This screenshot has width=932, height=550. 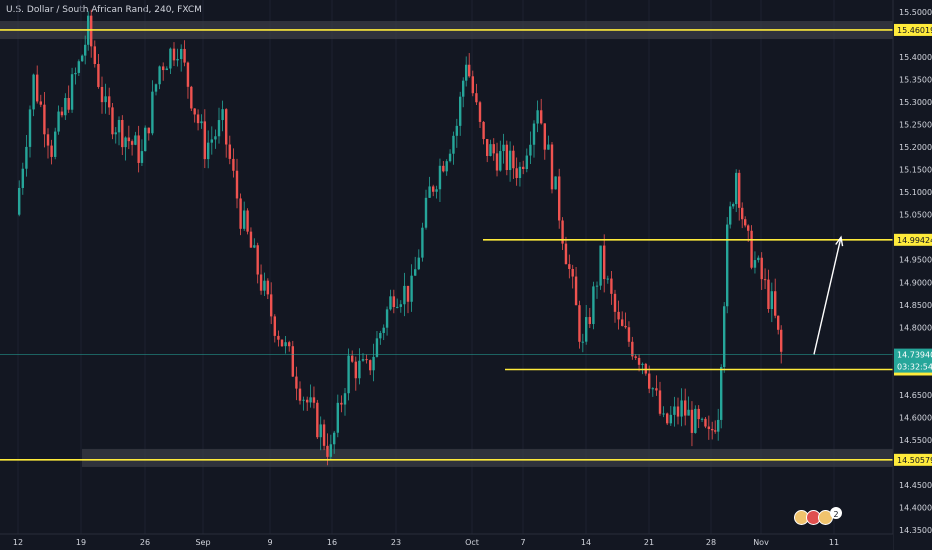 I want to click on time-tick-label: 26, so click(x=145, y=542).